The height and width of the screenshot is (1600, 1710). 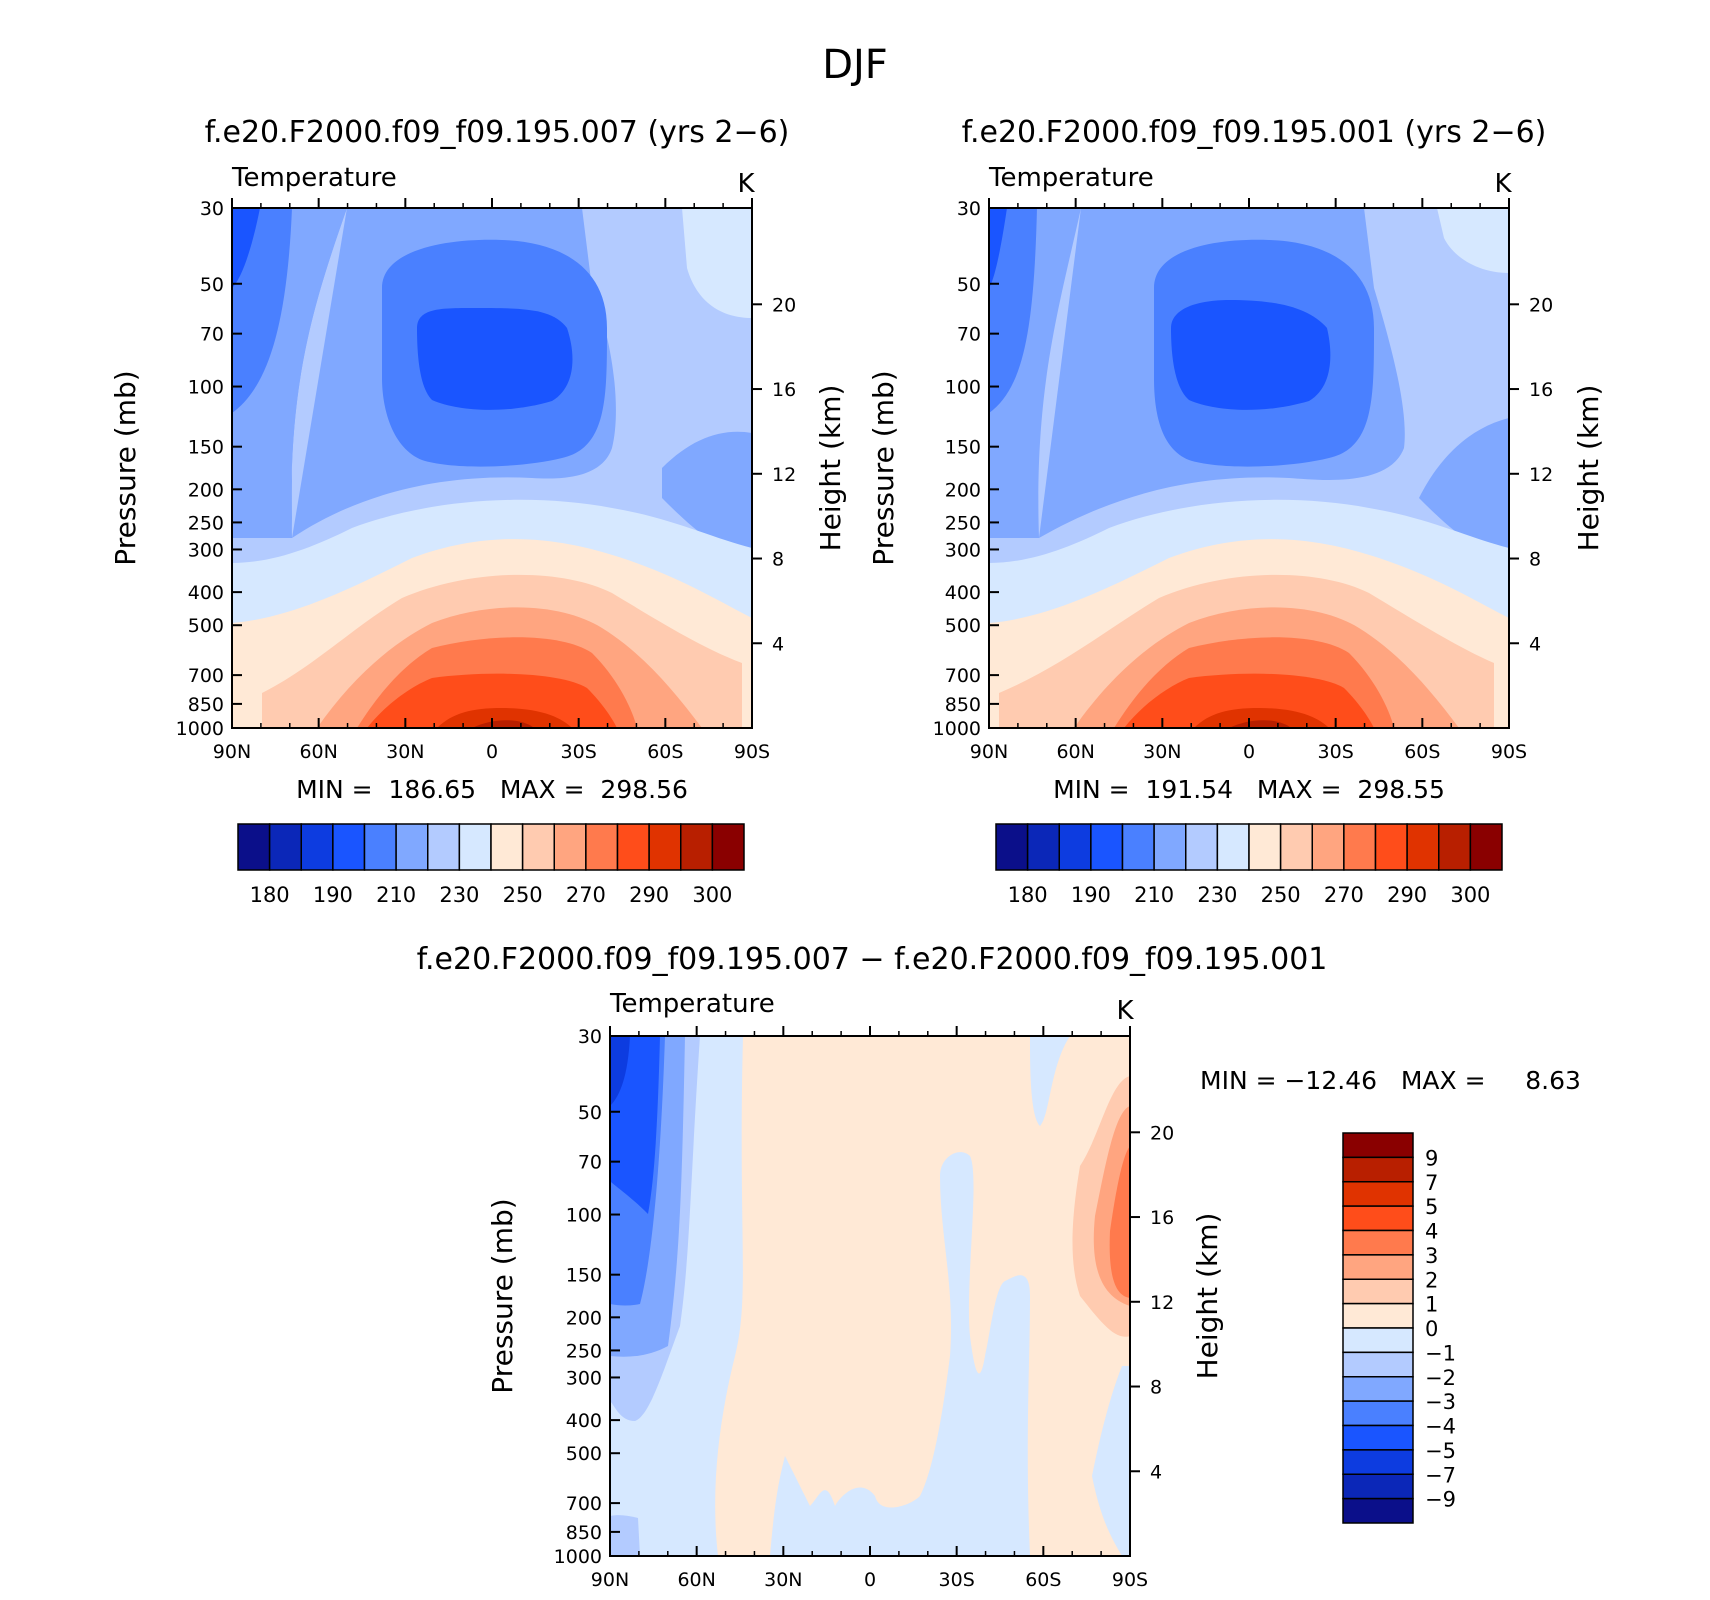 I want to click on y2-tick-label: 20, so click(x=1541, y=305).